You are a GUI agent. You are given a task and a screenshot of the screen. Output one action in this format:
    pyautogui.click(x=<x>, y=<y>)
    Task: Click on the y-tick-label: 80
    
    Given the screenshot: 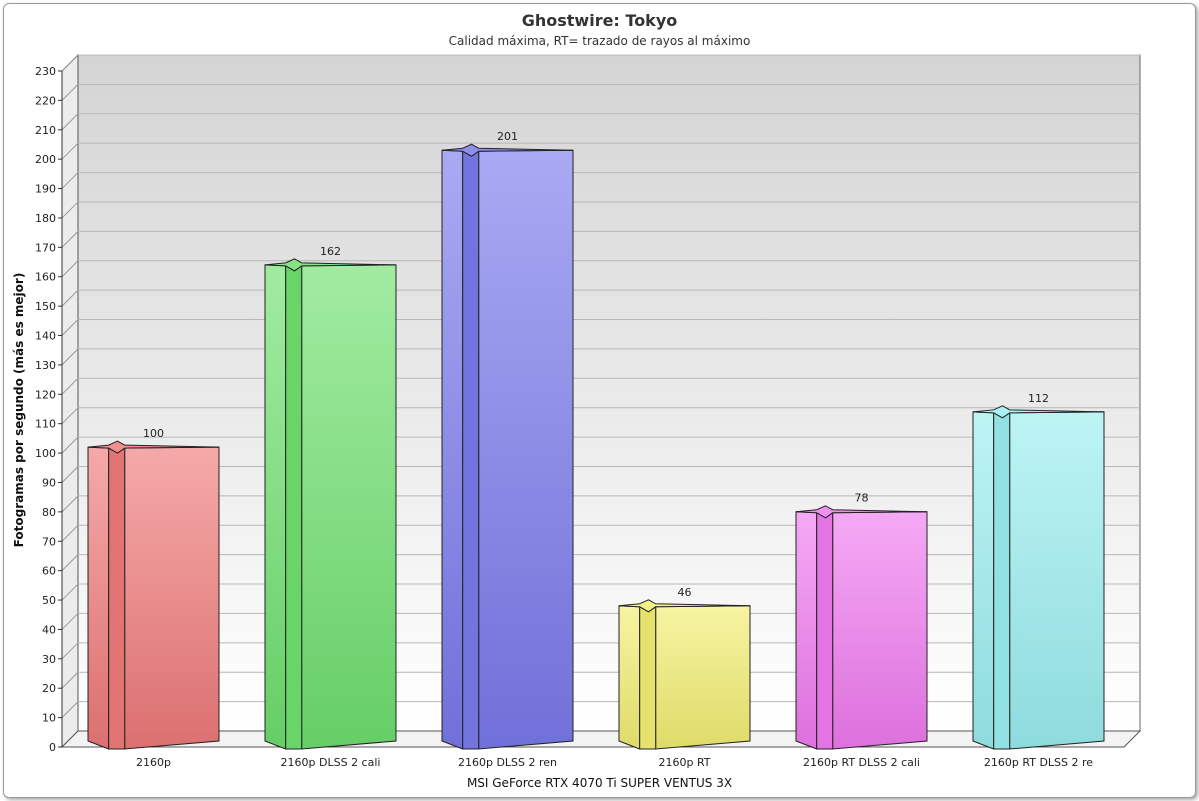 What is the action you would take?
    pyautogui.click(x=49, y=512)
    